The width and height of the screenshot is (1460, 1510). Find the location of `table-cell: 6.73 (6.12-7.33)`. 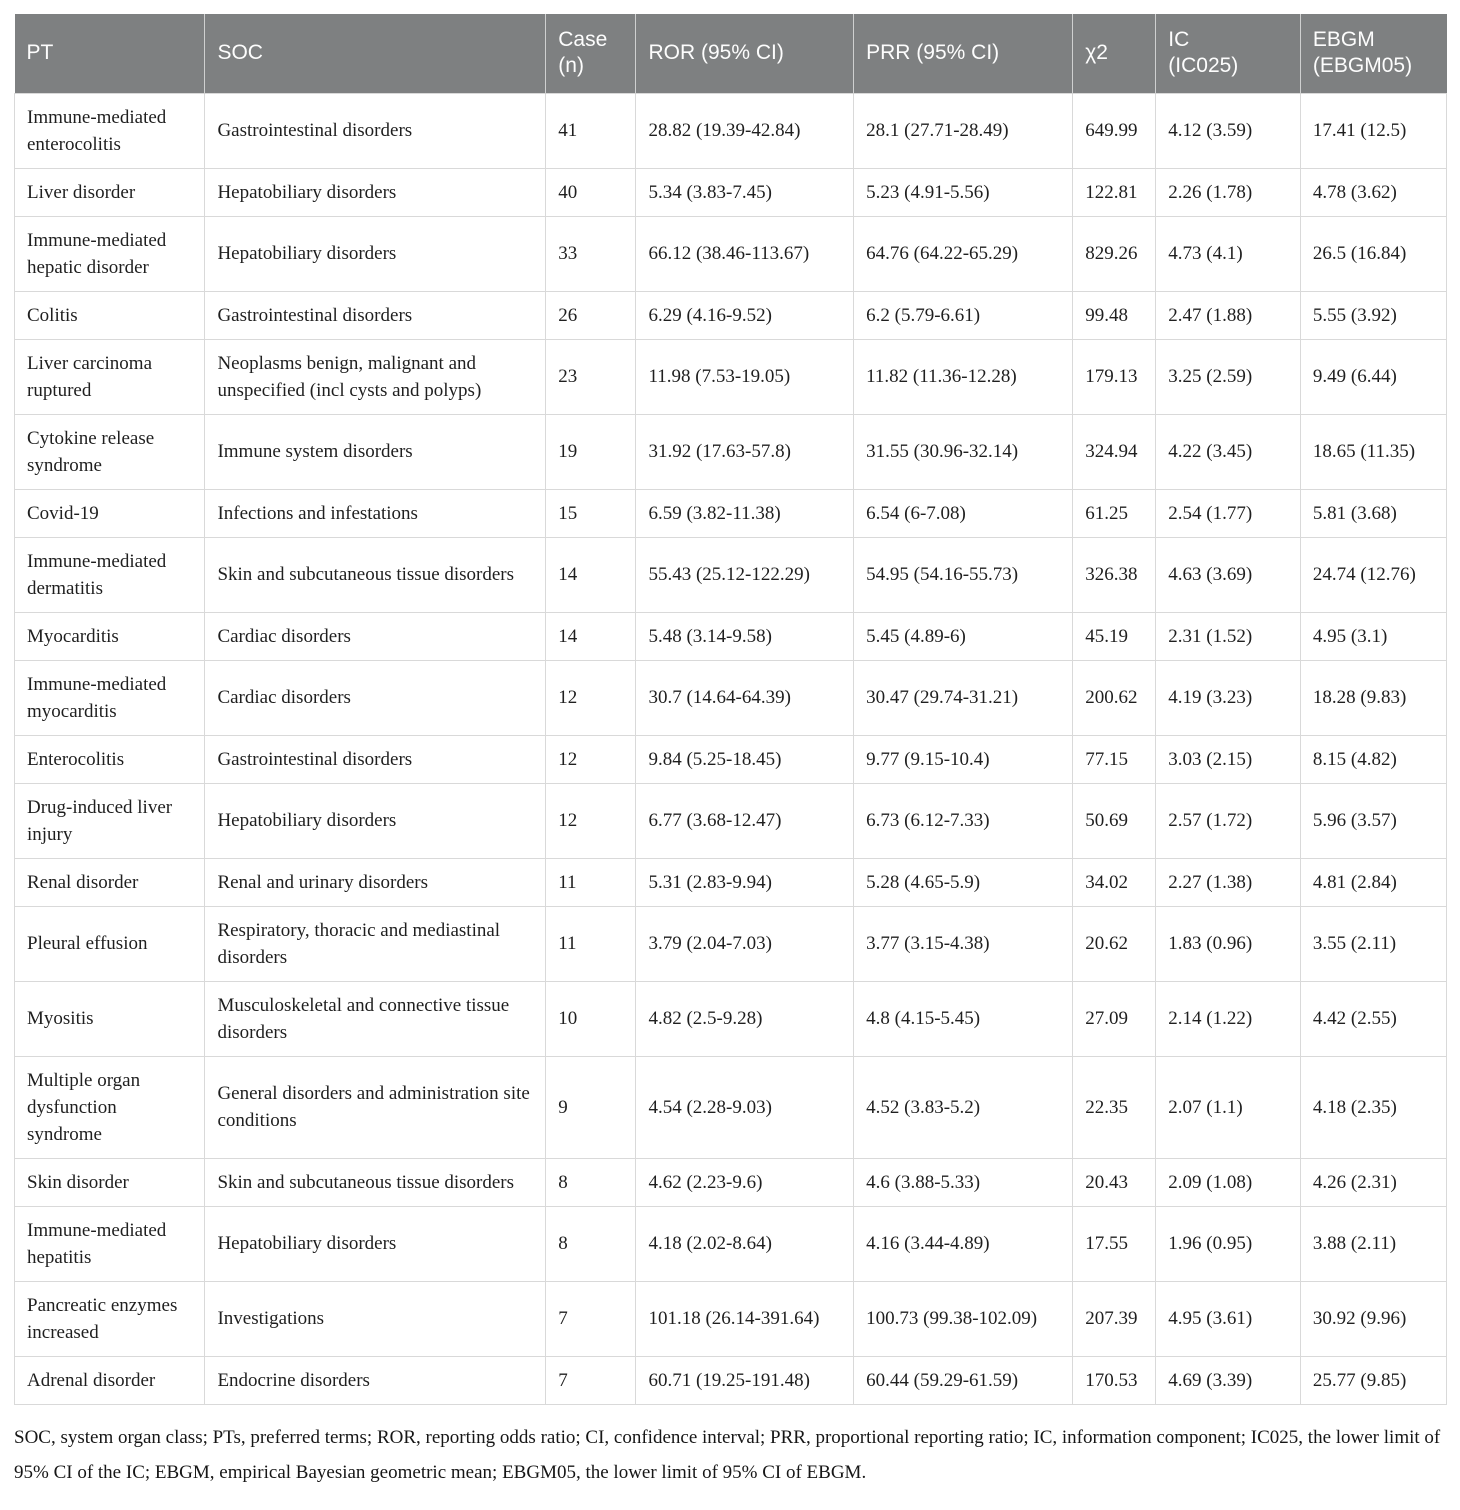

table-cell: 6.73 (6.12-7.33) is located at coordinates (963, 820).